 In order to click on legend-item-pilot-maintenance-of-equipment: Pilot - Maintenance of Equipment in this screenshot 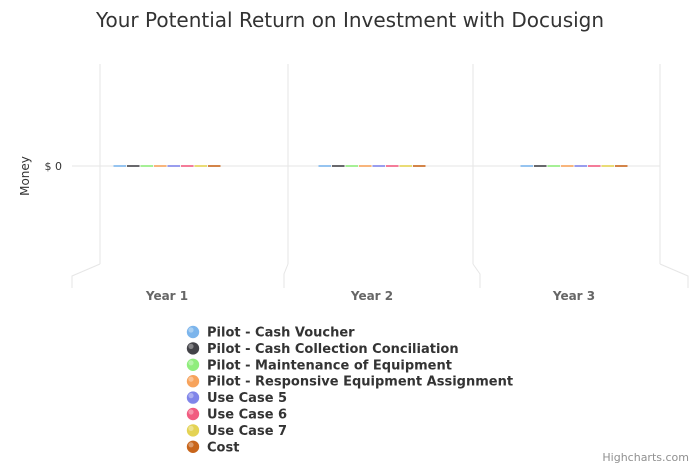, I will do `click(319, 365)`.